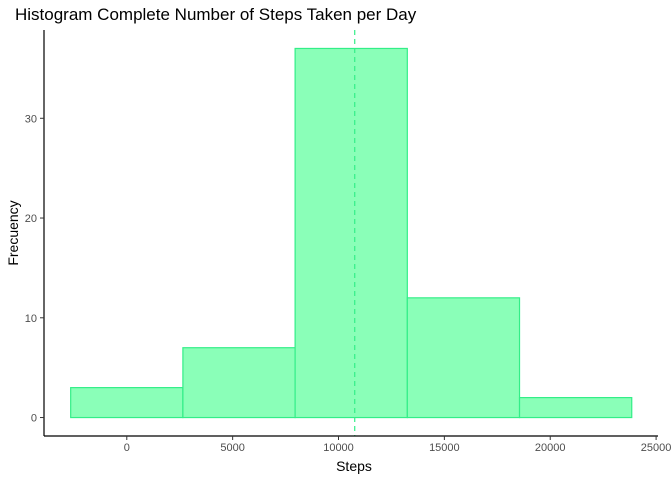 Image resolution: width=672 pixels, height=480 pixels. Describe the element at coordinates (398, 445) in the screenshot. I see `x-ticks-group: 0 5000 10000 15000 20000 25000` at that location.